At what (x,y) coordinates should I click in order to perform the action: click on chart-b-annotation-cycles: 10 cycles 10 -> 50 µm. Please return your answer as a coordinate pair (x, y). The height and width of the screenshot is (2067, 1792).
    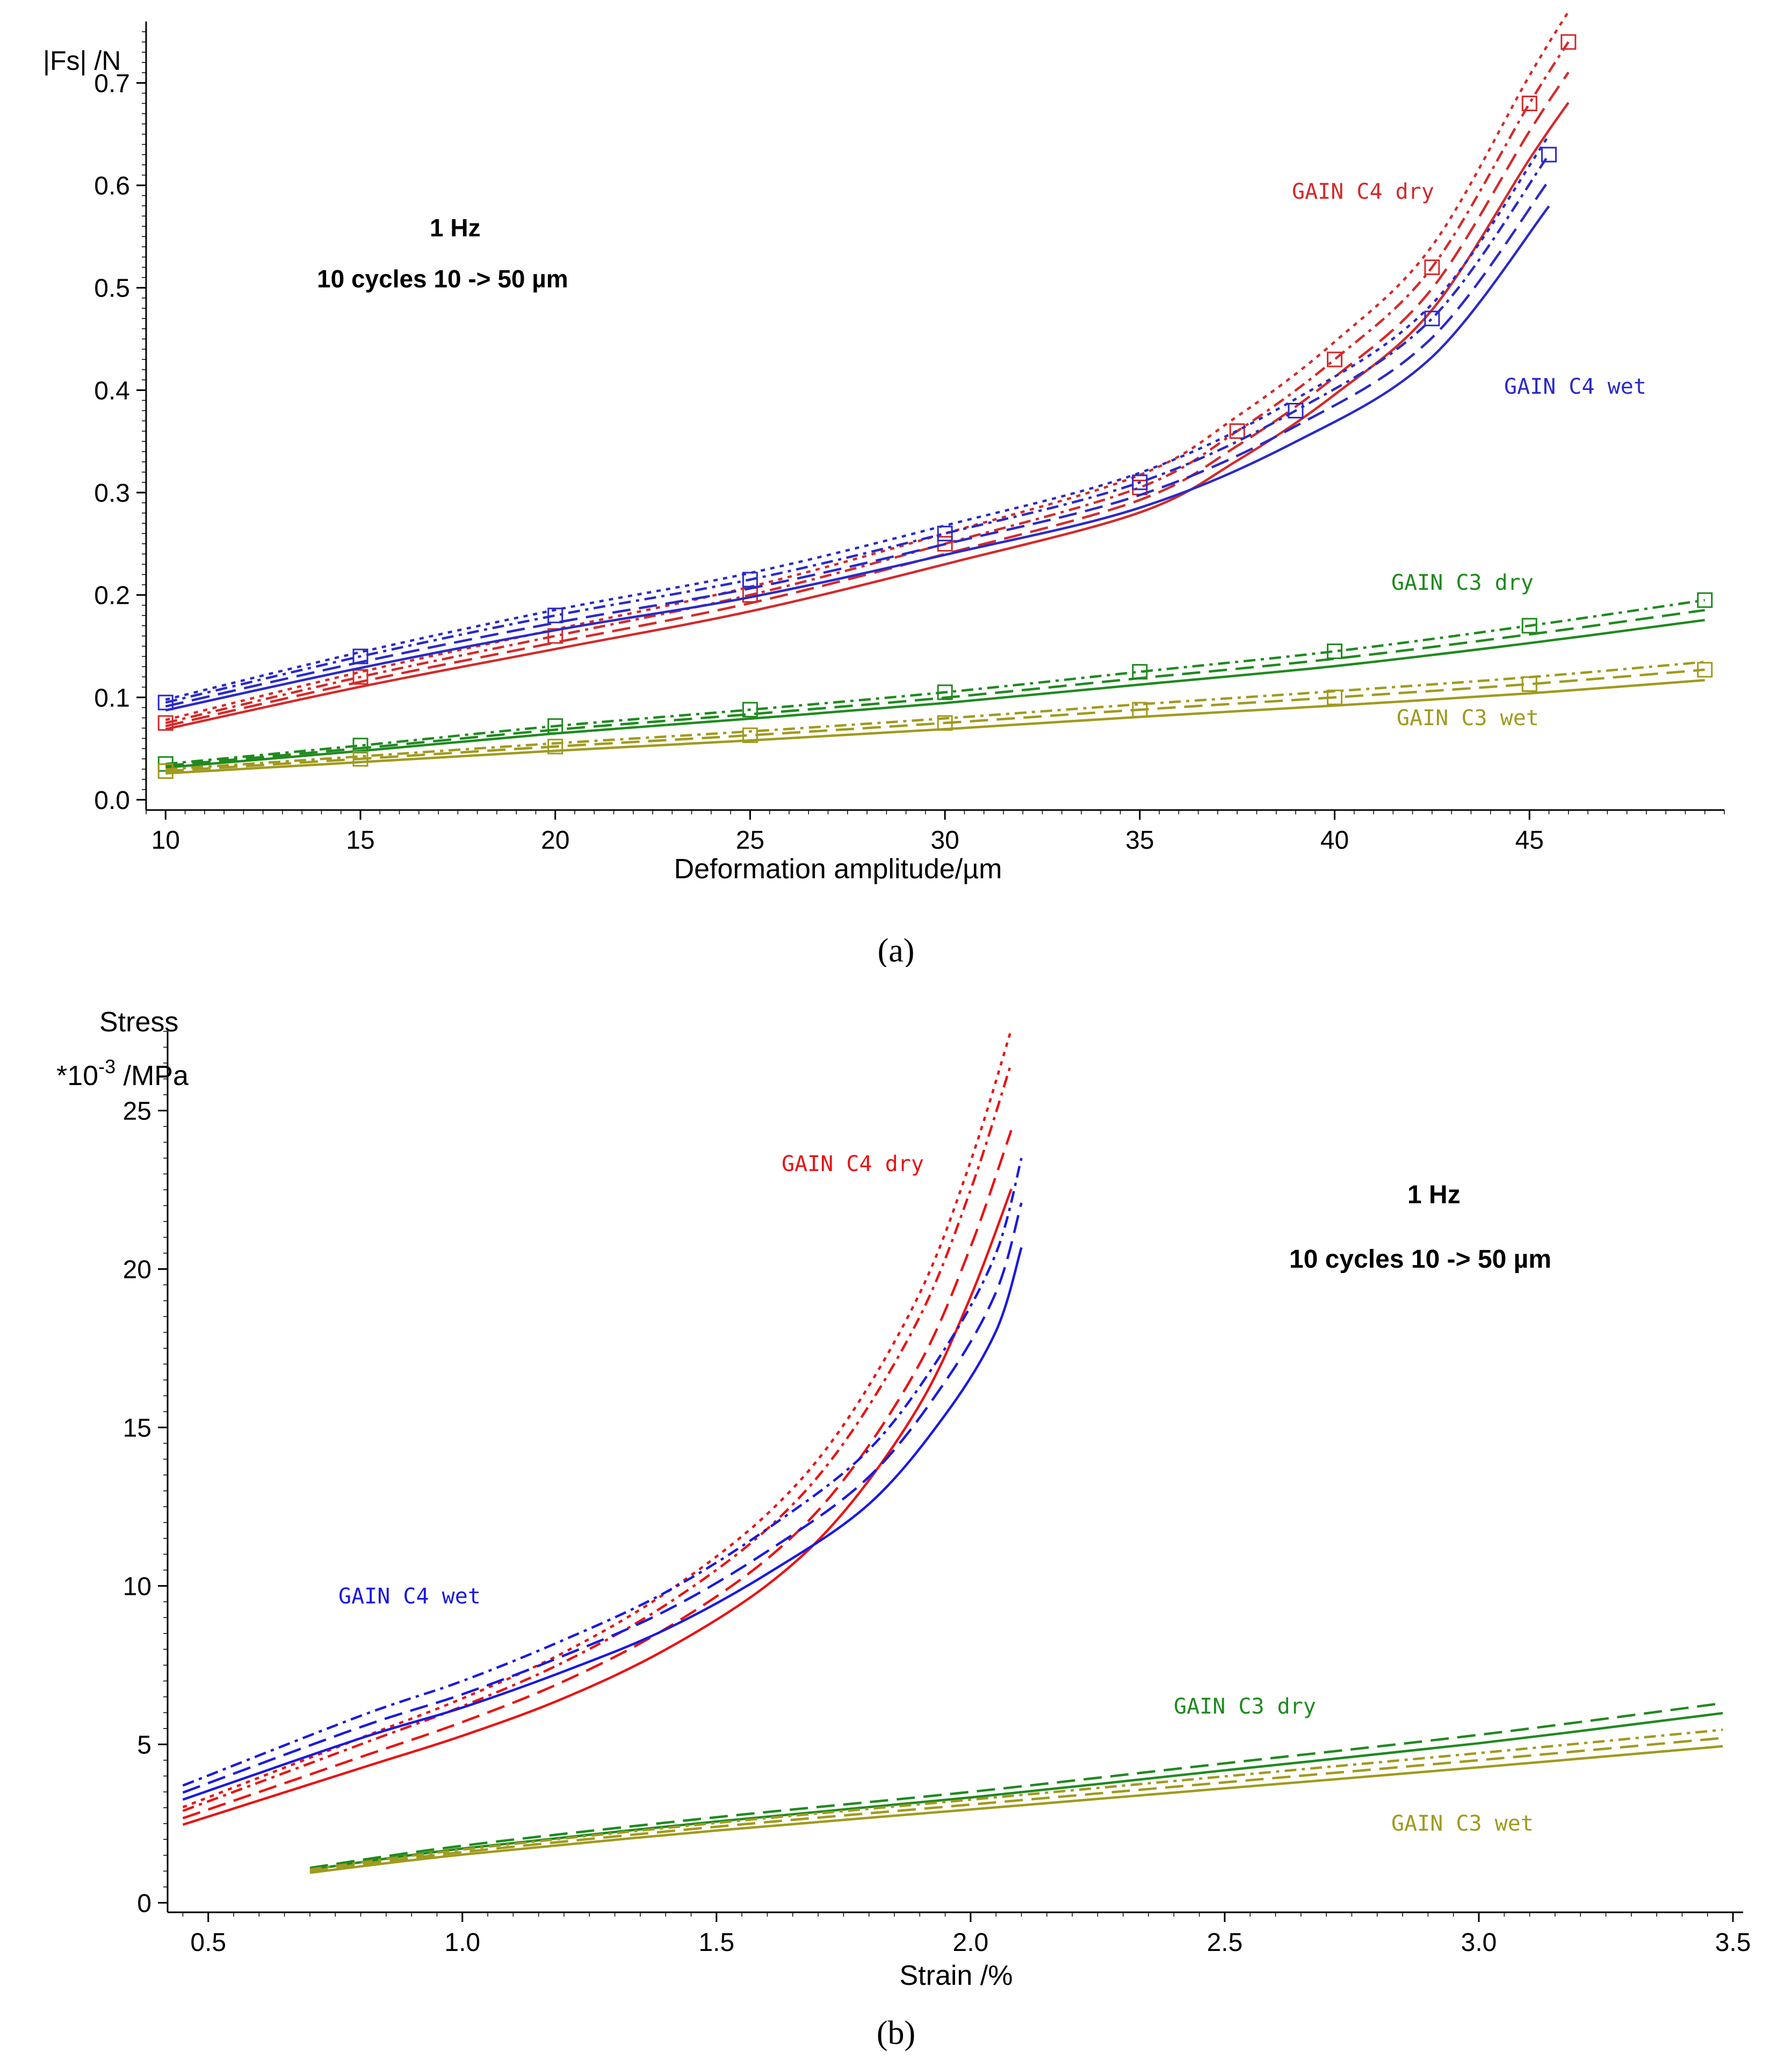
    Looking at the image, I should click on (1420, 1259).